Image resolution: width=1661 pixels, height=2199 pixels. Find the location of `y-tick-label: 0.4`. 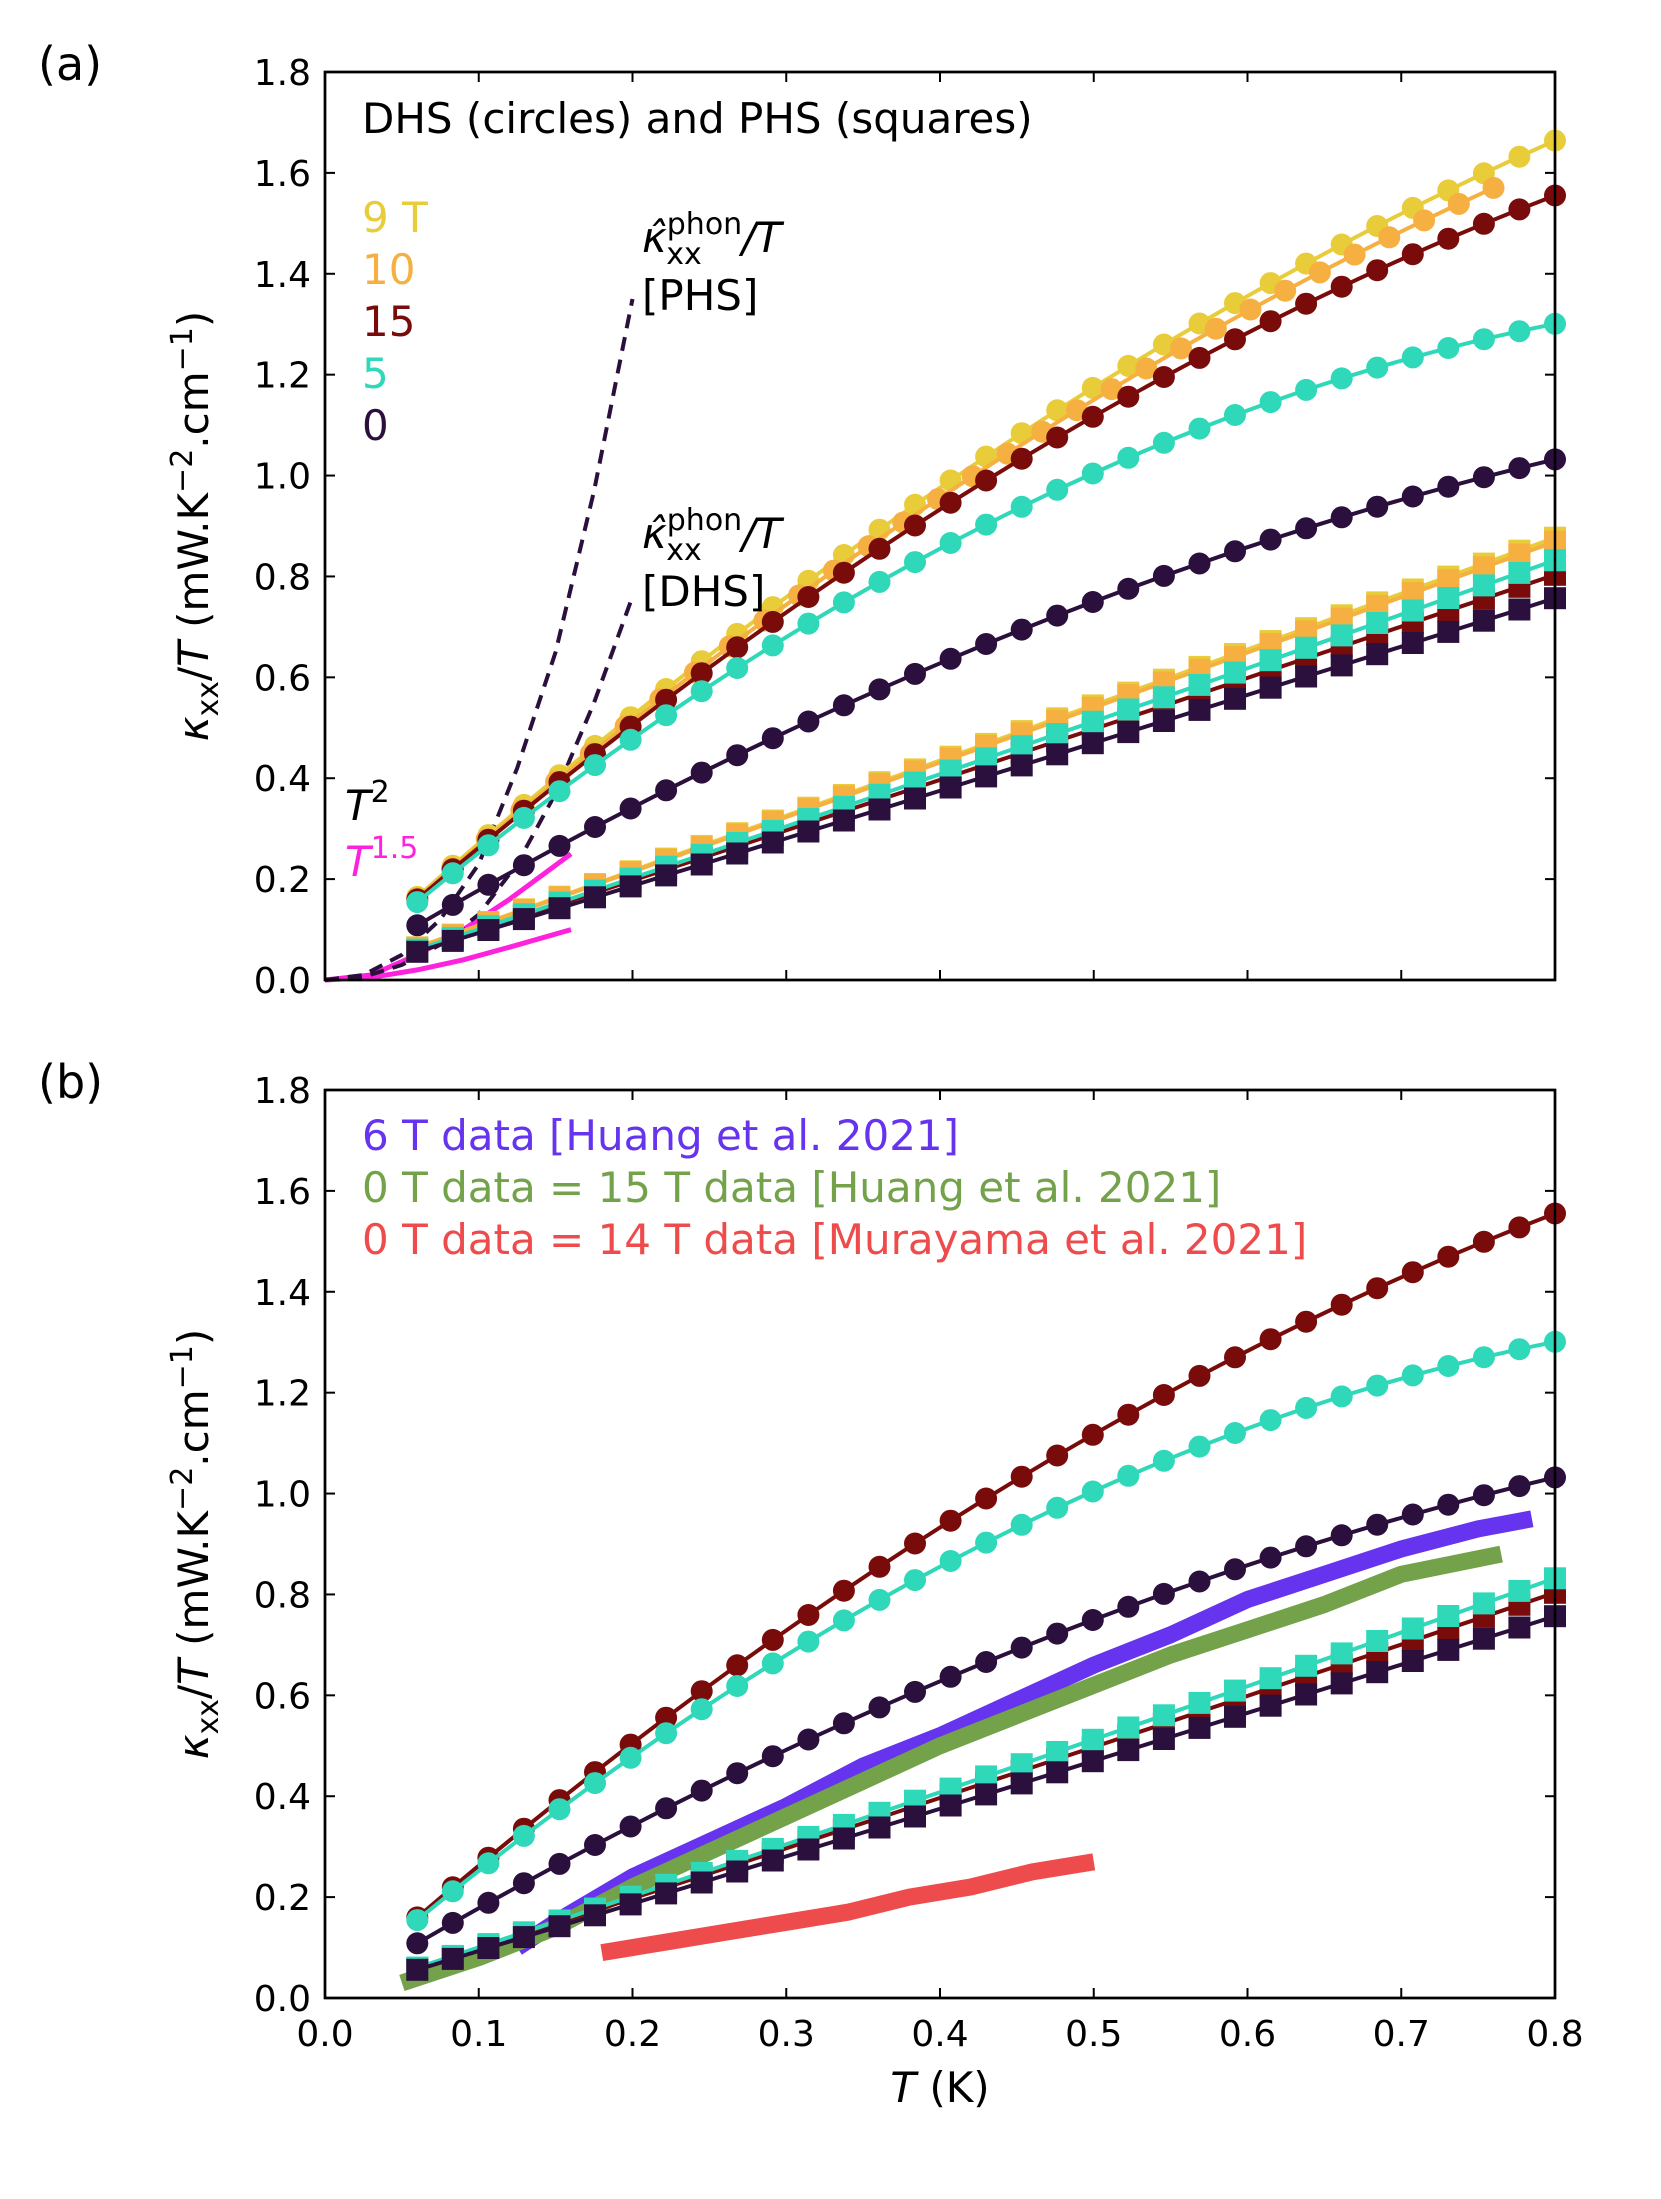

y-tick-label: 0.4 is located at coordinates (282, 1797).